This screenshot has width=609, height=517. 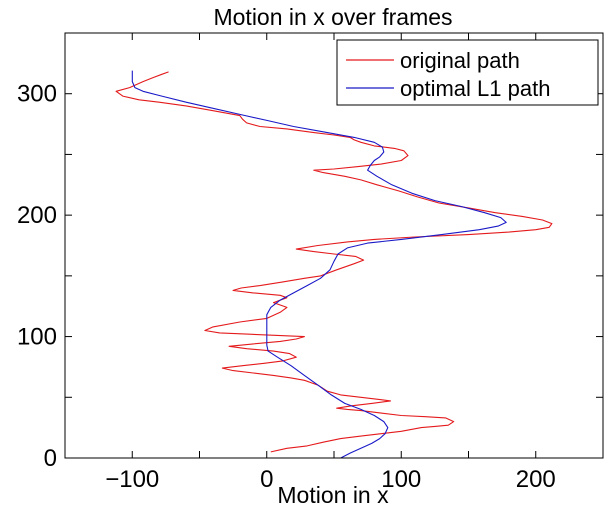 I want to click on y-tick-label: 200, so click(x=37, y=215).